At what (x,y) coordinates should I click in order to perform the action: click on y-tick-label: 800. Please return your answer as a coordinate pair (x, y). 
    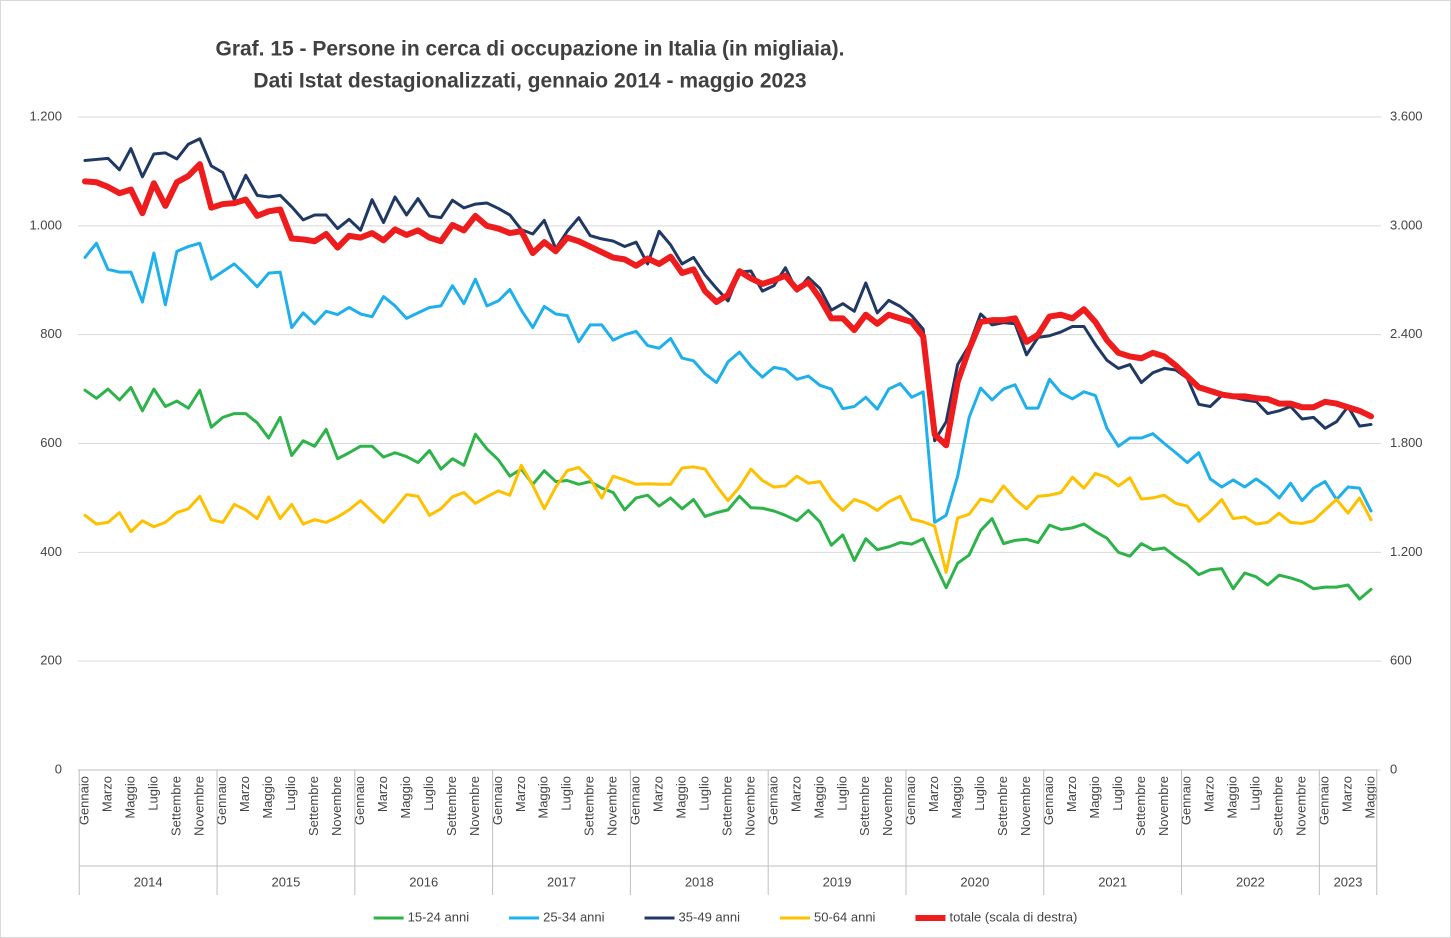
    Looking at the image, I should click on (51, 333).